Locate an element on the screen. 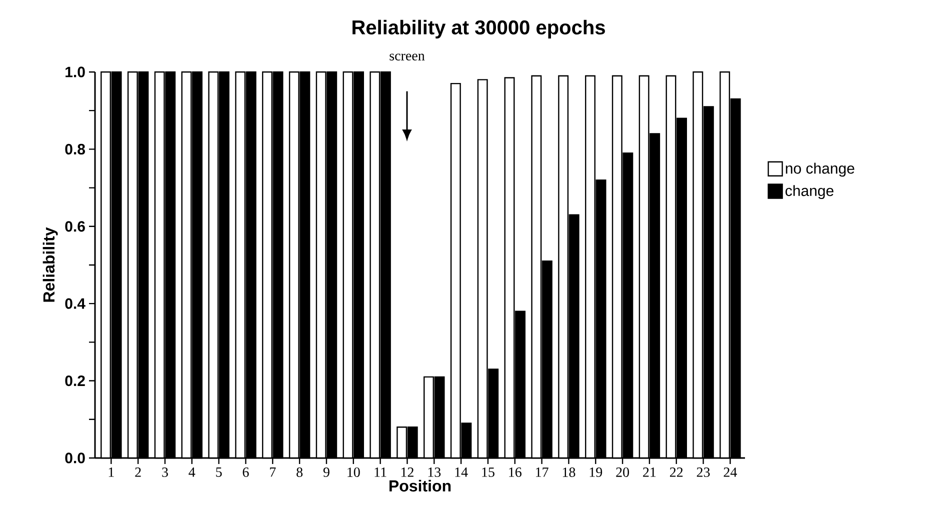 Image resolution: width=951 pixels, height=526 pixels. text: screen is located at coordinates (407, 57).